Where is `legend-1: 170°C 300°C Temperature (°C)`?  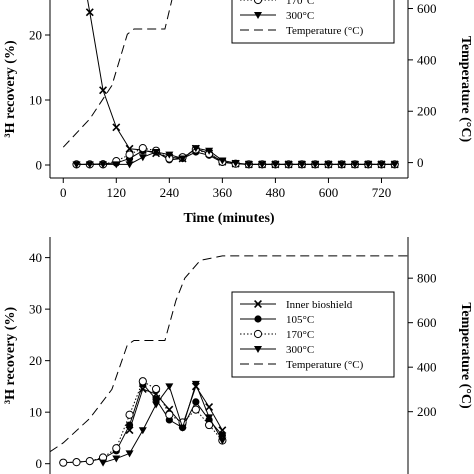 legend-1: 170°C 300°C Temperature (°C) is located at coordinates (313, 22).